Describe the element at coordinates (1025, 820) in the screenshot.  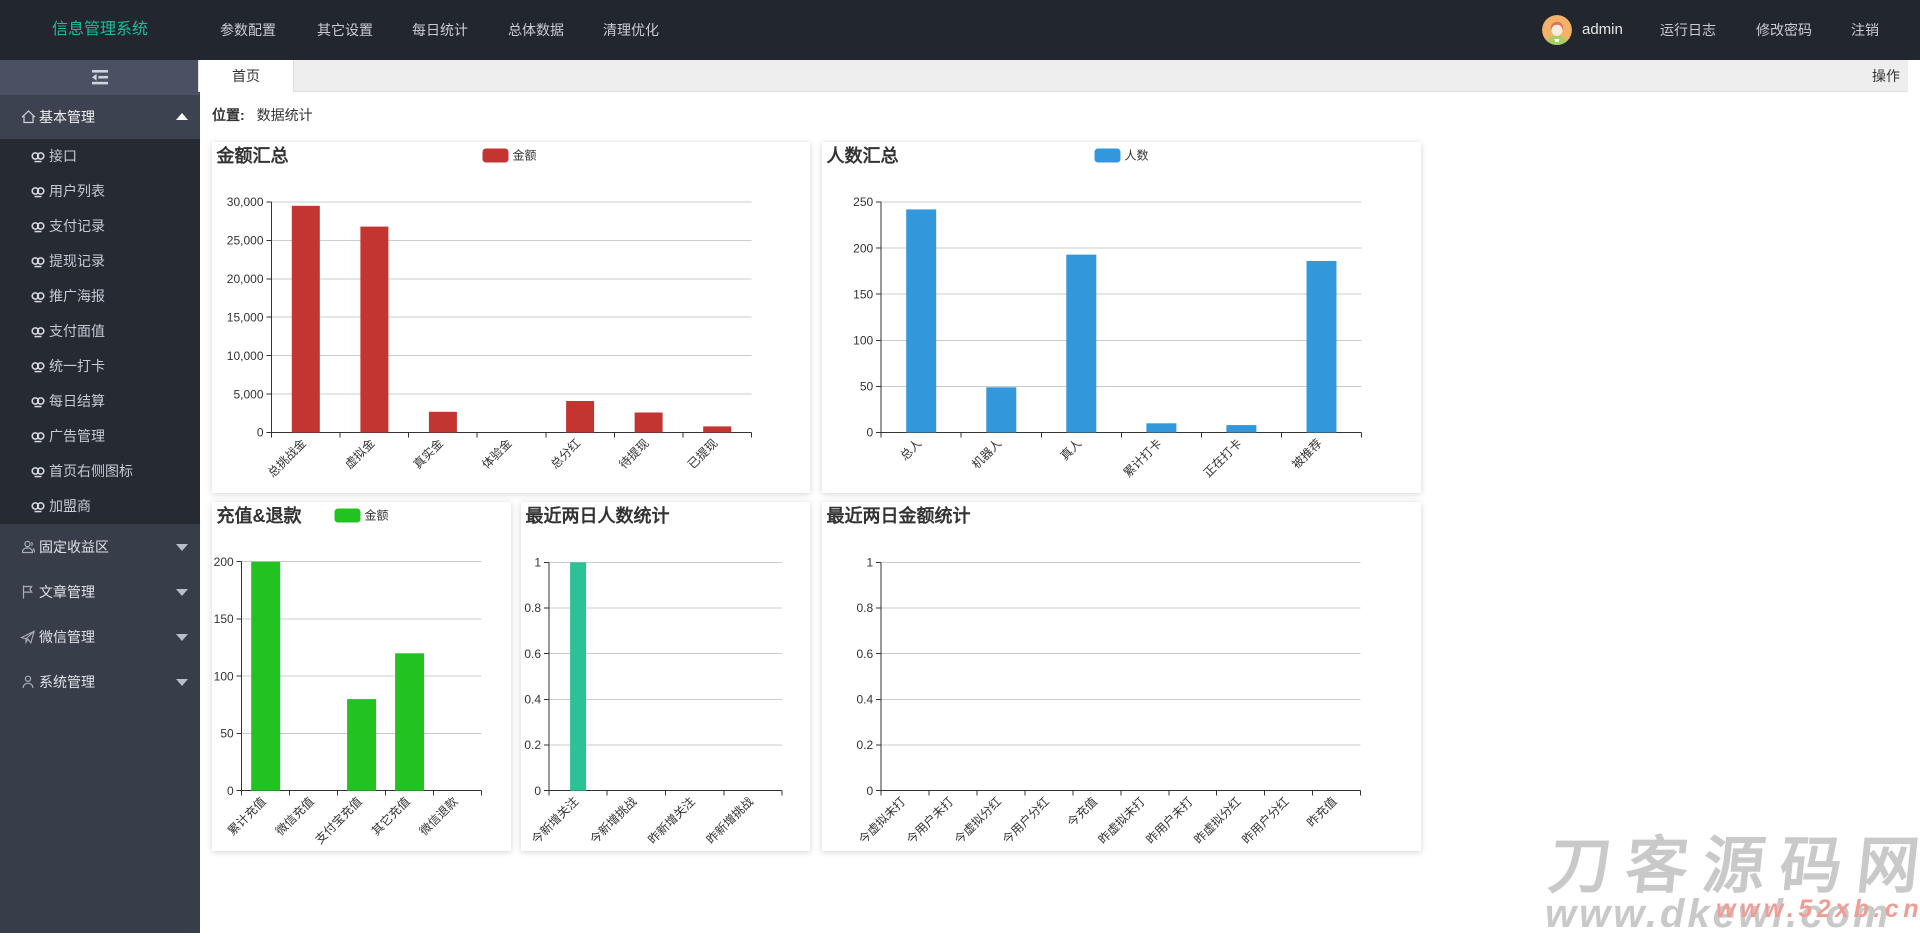
I see `svg-text: 今用户分红` at that location.